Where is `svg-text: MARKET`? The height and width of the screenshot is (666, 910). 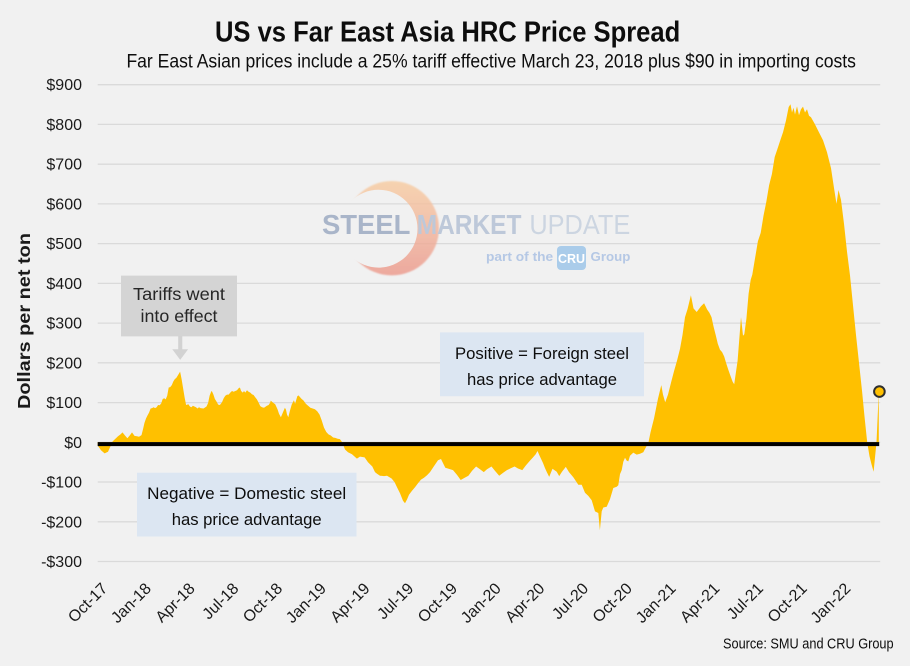
svg-text: MARKET is located at coordinates (469, 224).